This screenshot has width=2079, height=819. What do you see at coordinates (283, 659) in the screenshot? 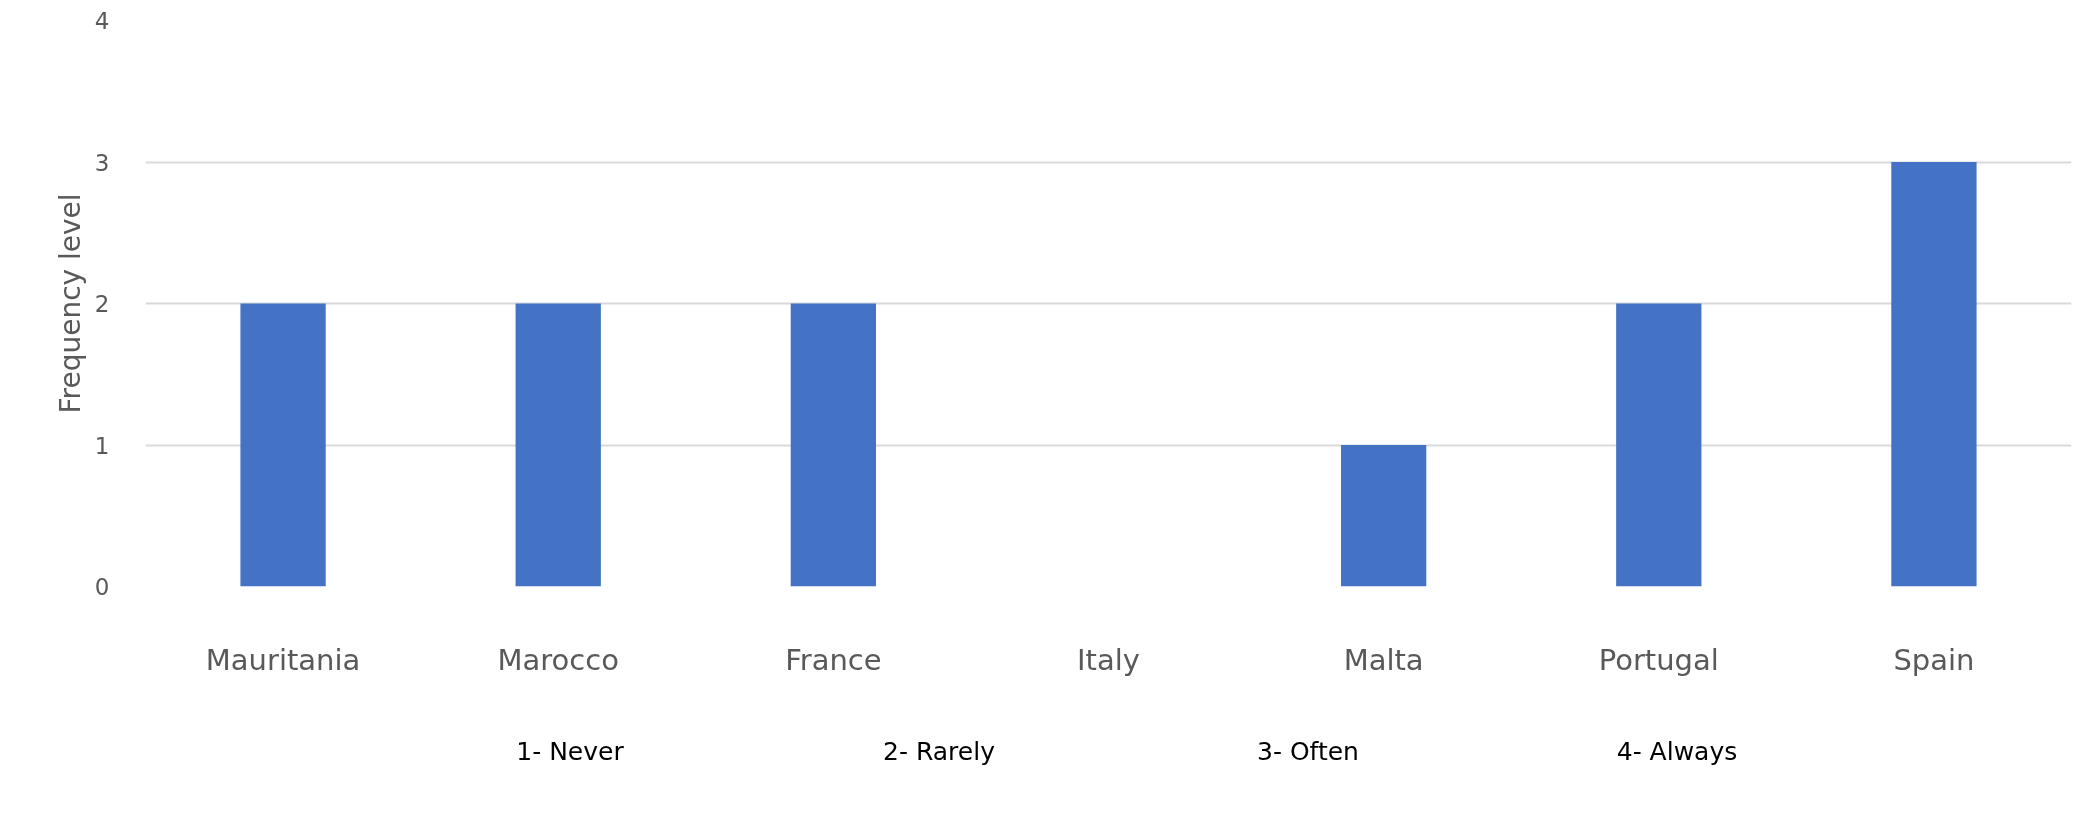
I see `x-tick-label: Mauritania` at bounding box center [283, 659].